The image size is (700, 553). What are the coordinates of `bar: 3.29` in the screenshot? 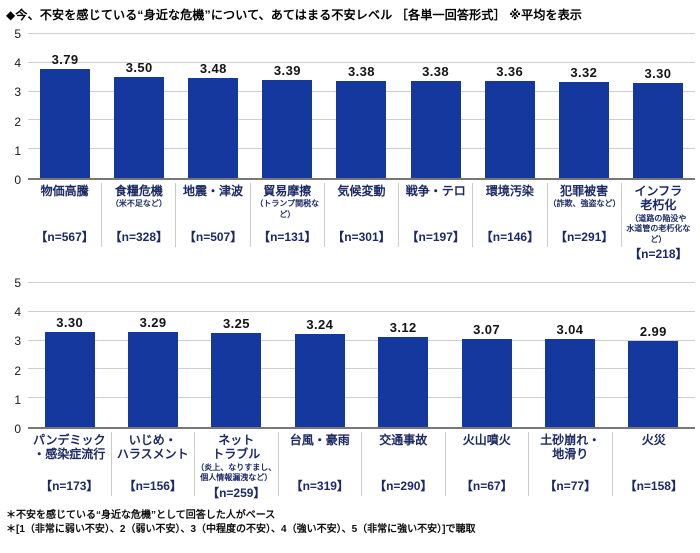 It's located at (153, 371).